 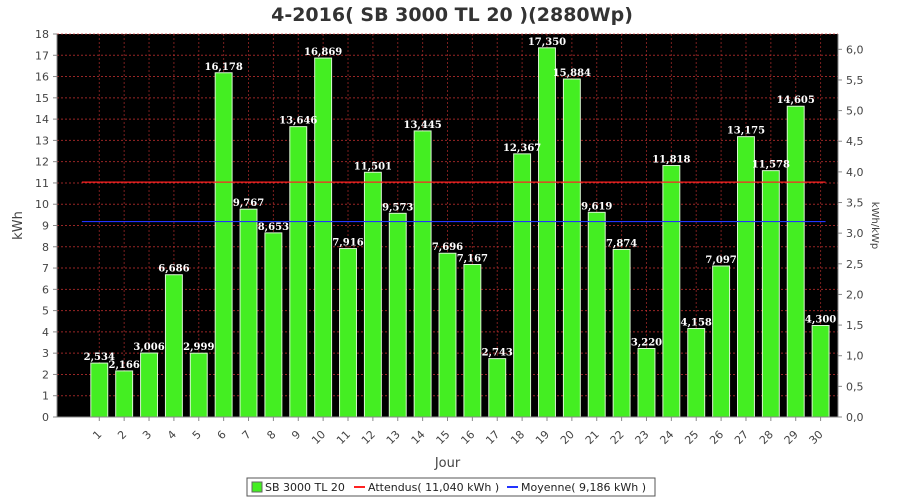 I want to click on data-label: 11,501, so click(x=373, y=166).